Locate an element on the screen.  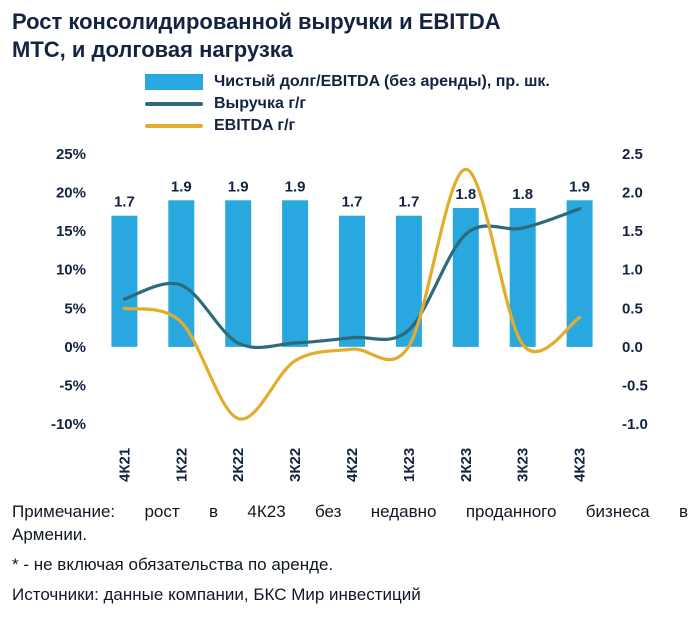
left-axis-tick: 0% is located at coordinates (75, 347).